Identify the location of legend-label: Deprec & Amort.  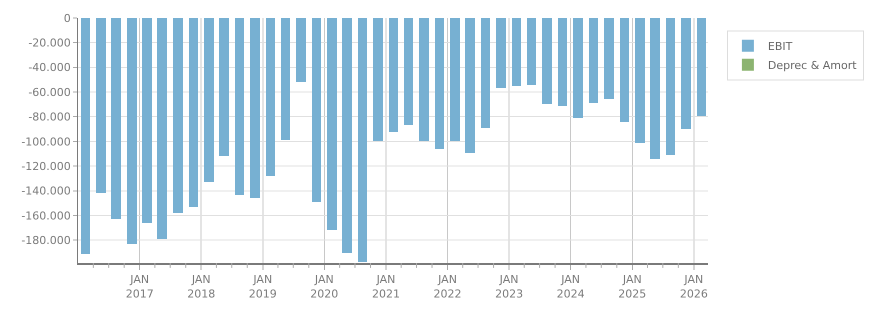
(813, 65).